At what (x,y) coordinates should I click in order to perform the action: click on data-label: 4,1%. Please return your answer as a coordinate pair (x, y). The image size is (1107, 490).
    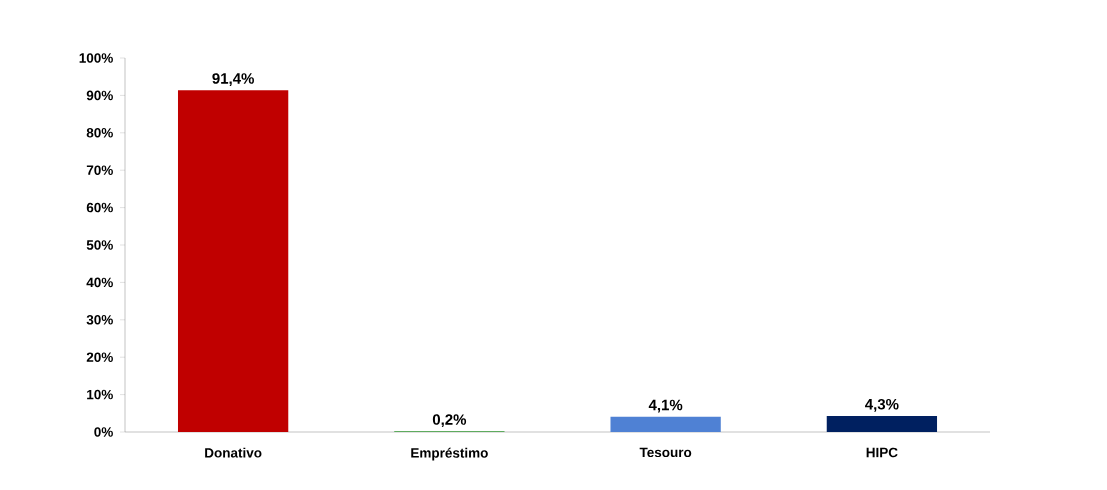
    Looking at the image, I should click on (665, 406).